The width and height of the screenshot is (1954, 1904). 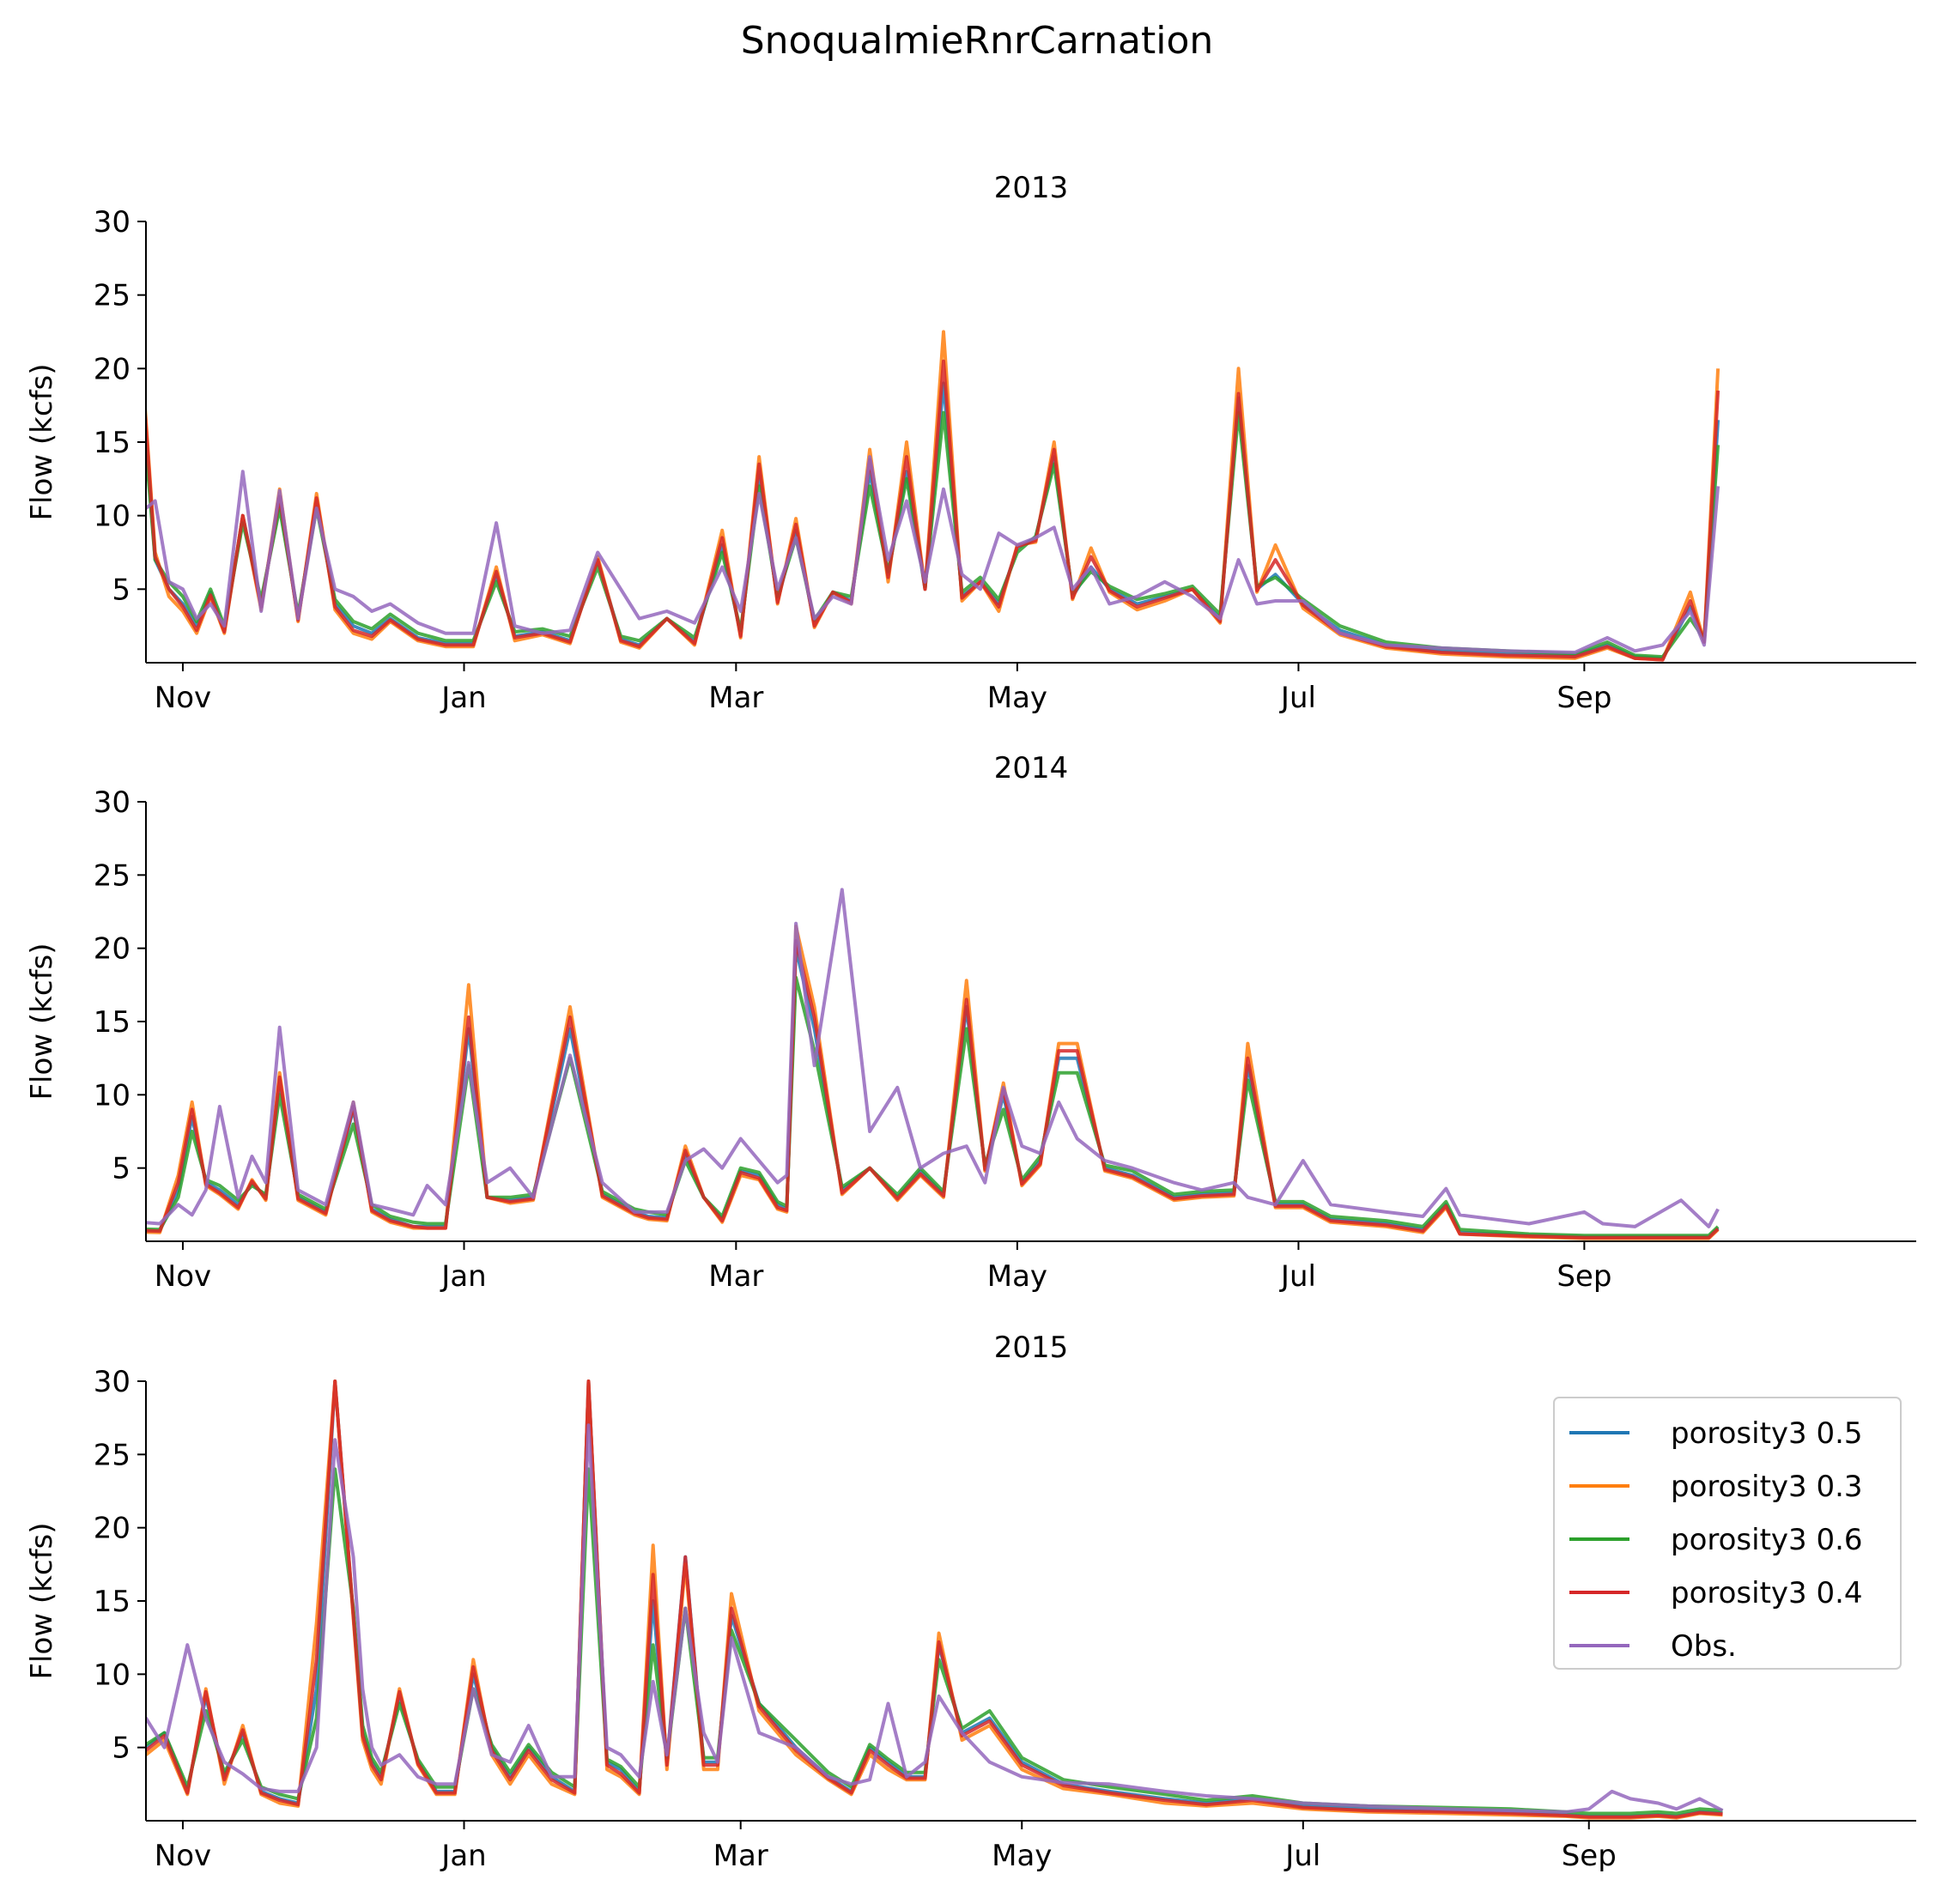 I want to click on panel-title: 2013, so click(x=1031, y=188).